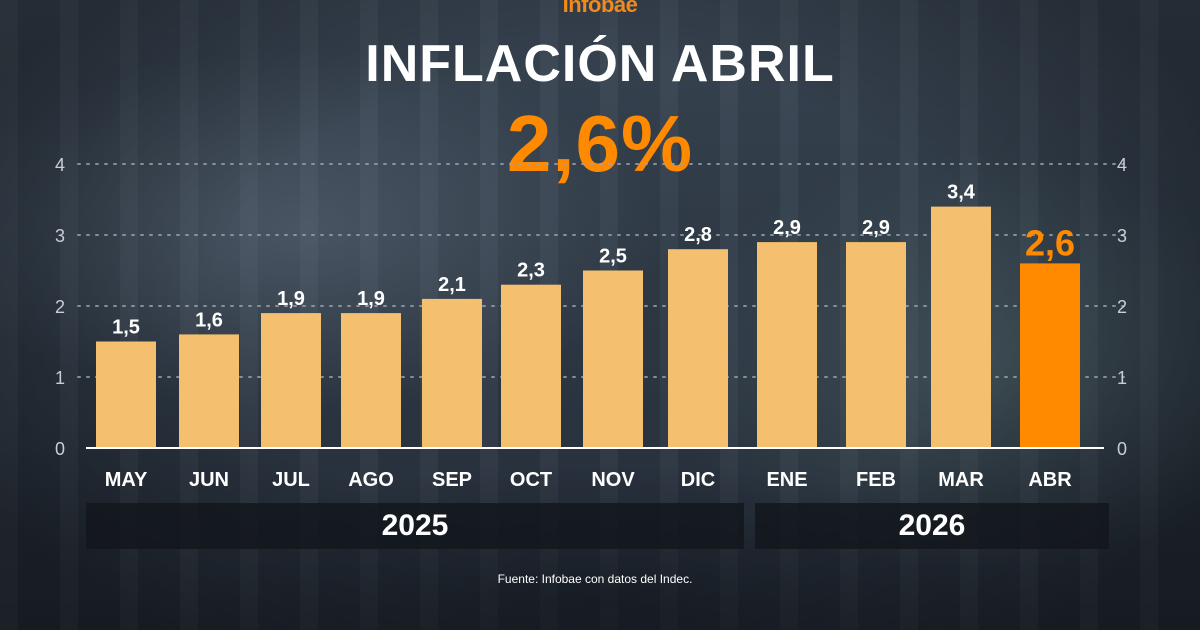 The image size is (1200, 630). Describe the element at coordinates (961, 480) in the screenshot. I see `x-tick-label: MAR` at that location.